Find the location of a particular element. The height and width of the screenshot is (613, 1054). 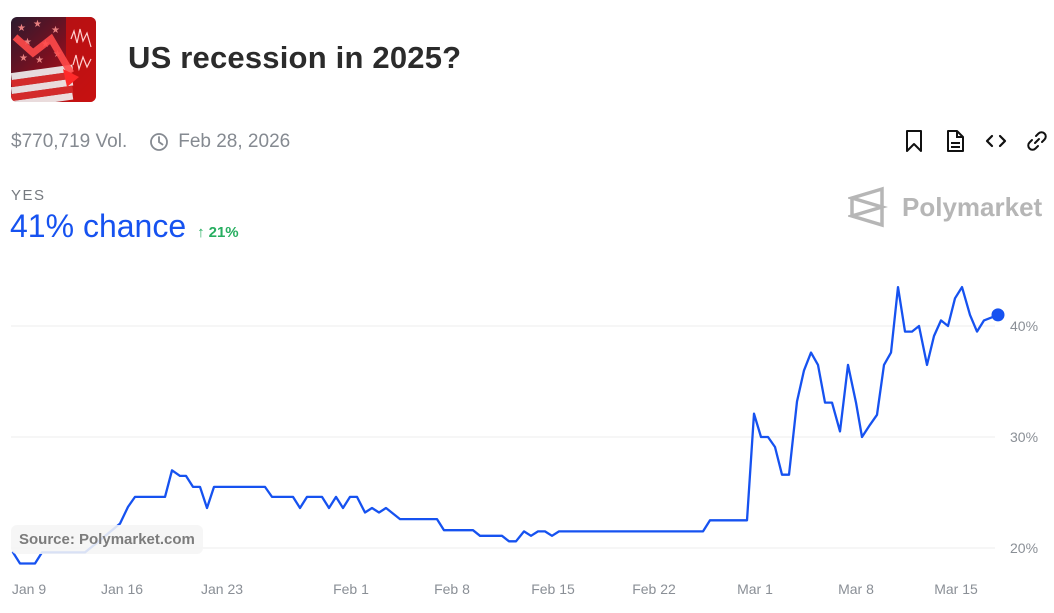

chance-row: 41% chance ↑ 21% is located at coordinates (124, 226).